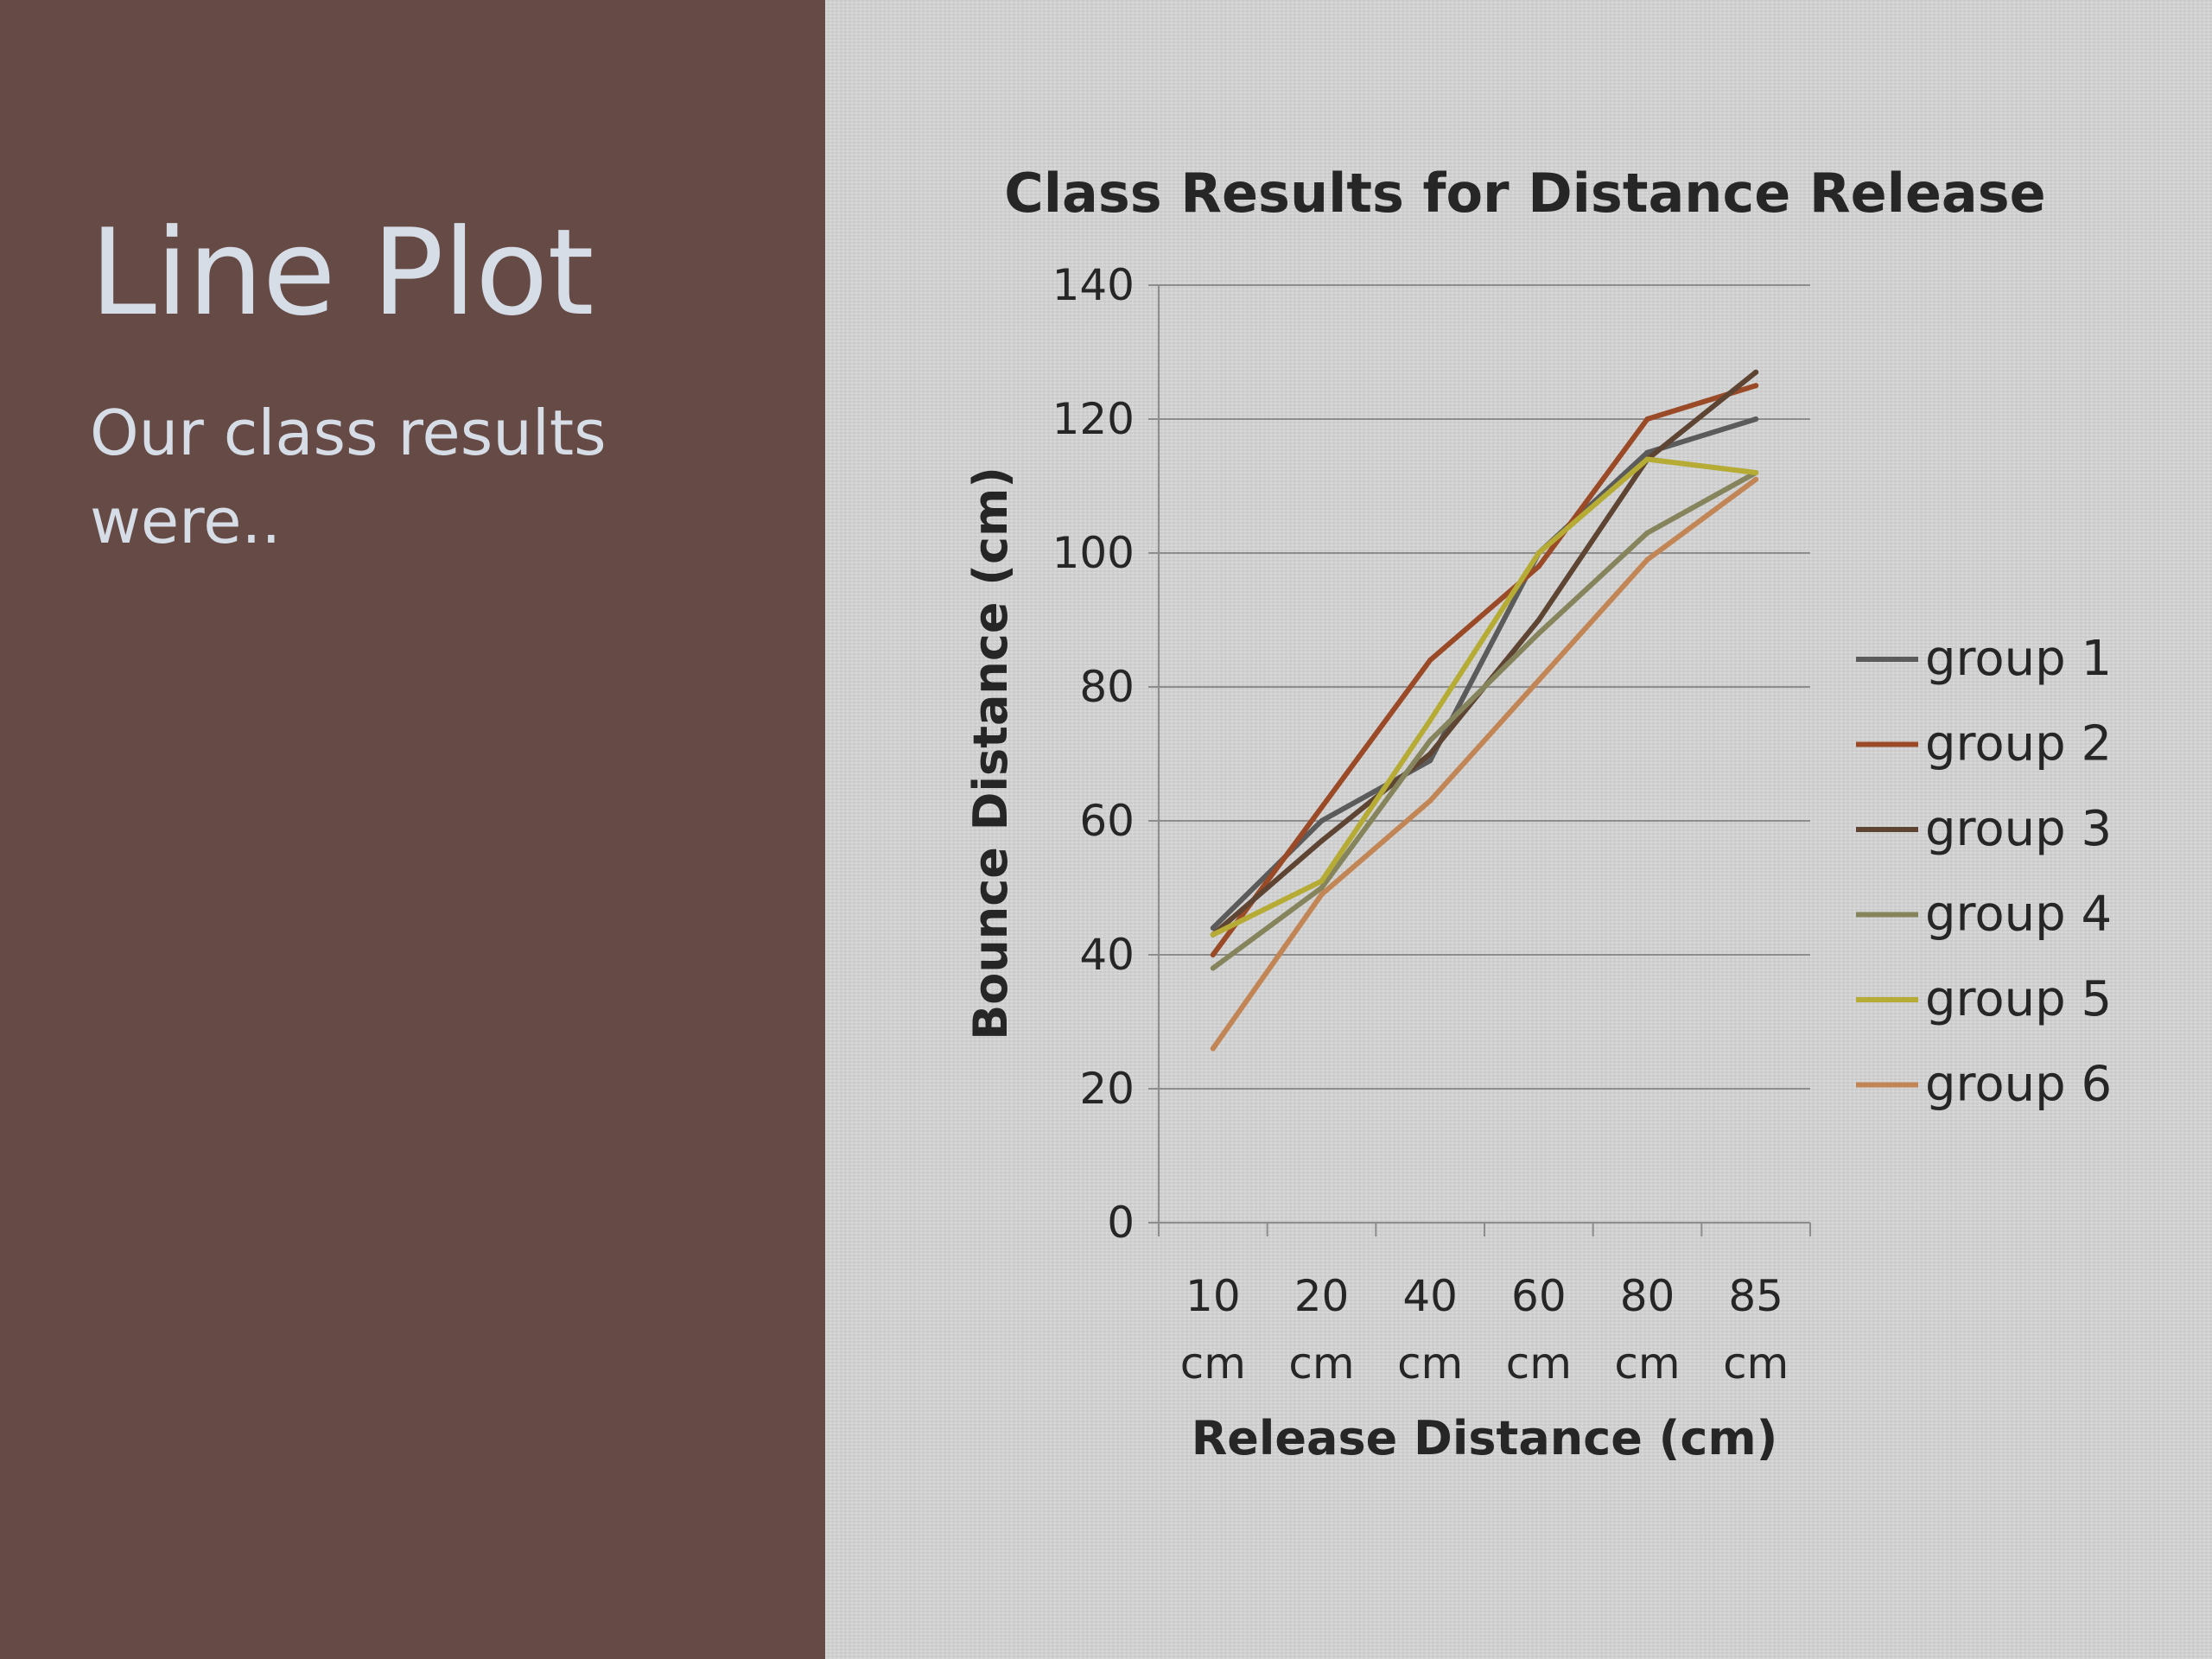  I want to click on y-tick-label: 40, so click(1107, 955).